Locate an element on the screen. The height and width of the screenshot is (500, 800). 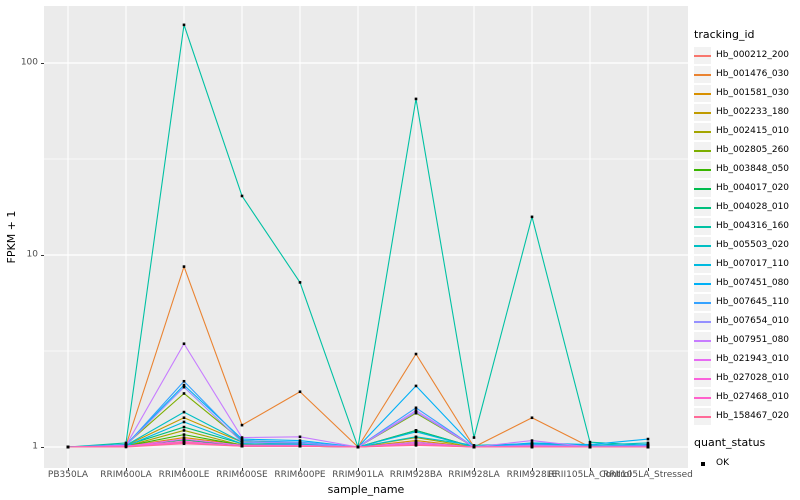
x-tick-label-RRIM600LE: RRIM600LE is located at coordinates (184, 475).